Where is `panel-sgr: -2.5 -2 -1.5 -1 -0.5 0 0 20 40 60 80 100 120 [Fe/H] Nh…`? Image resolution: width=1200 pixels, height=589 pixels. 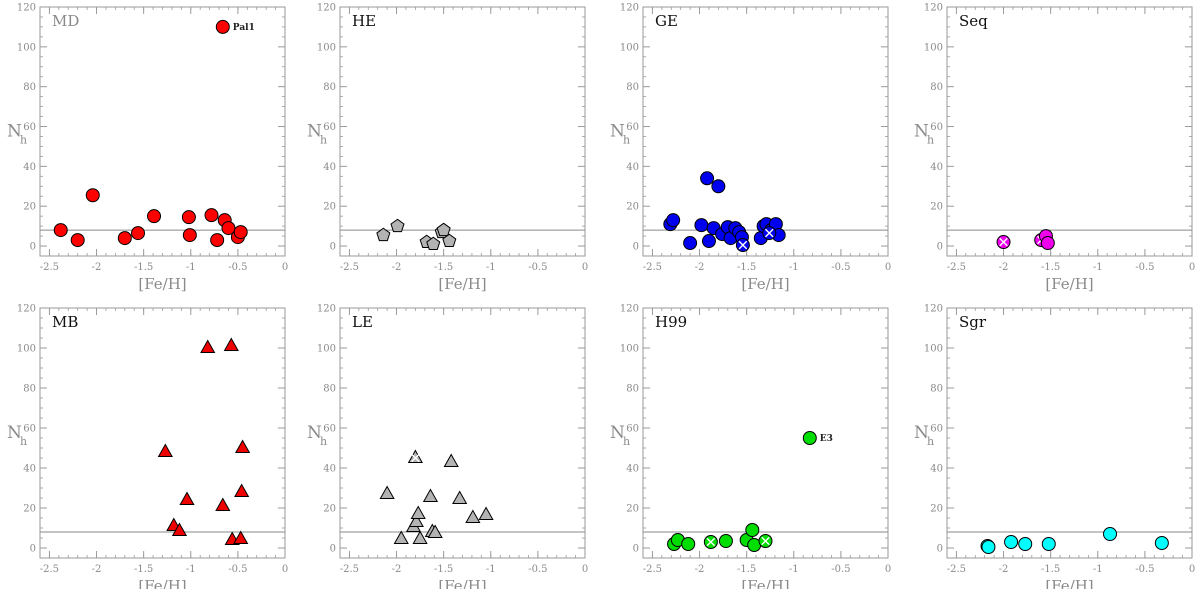
panel-sgr: -2.5 -2 -1.5 -1 -0.5 0 0 20 40 60 80 100 120 [Fe/H] Nh… is located at coordinates (1054, 446).